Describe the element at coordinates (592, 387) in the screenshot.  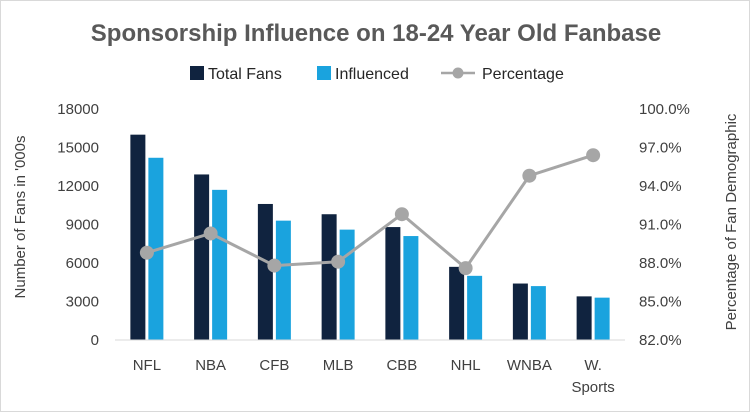
I see `x-category-label: Sports` at that location.